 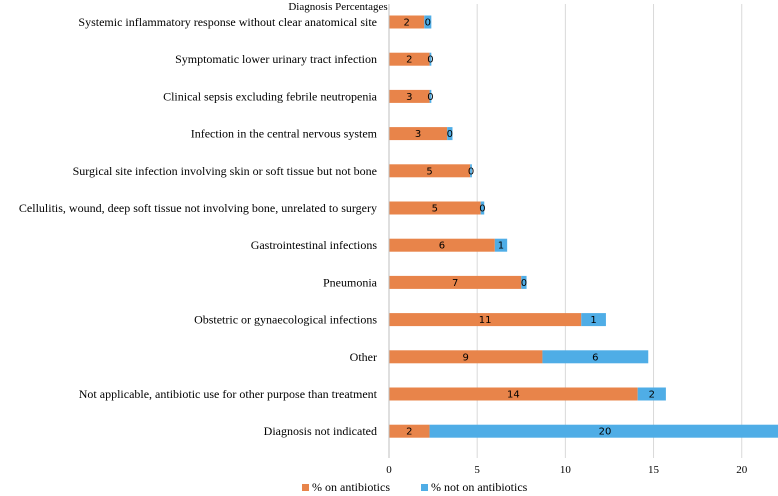 I want to click on data-label-not-on-antibiotics-11: 20, so click(x=605, y=432).